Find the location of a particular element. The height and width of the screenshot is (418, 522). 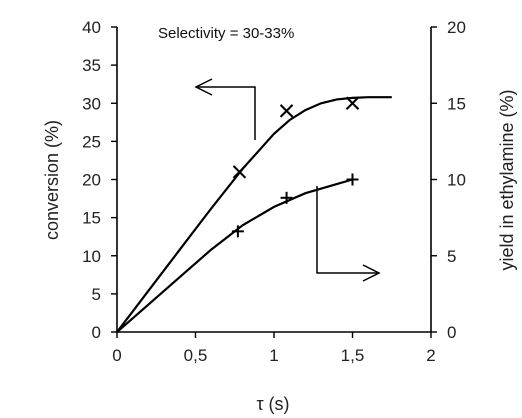

y-axis-left-label: conversion (%) is located at coordinates (52, 180).